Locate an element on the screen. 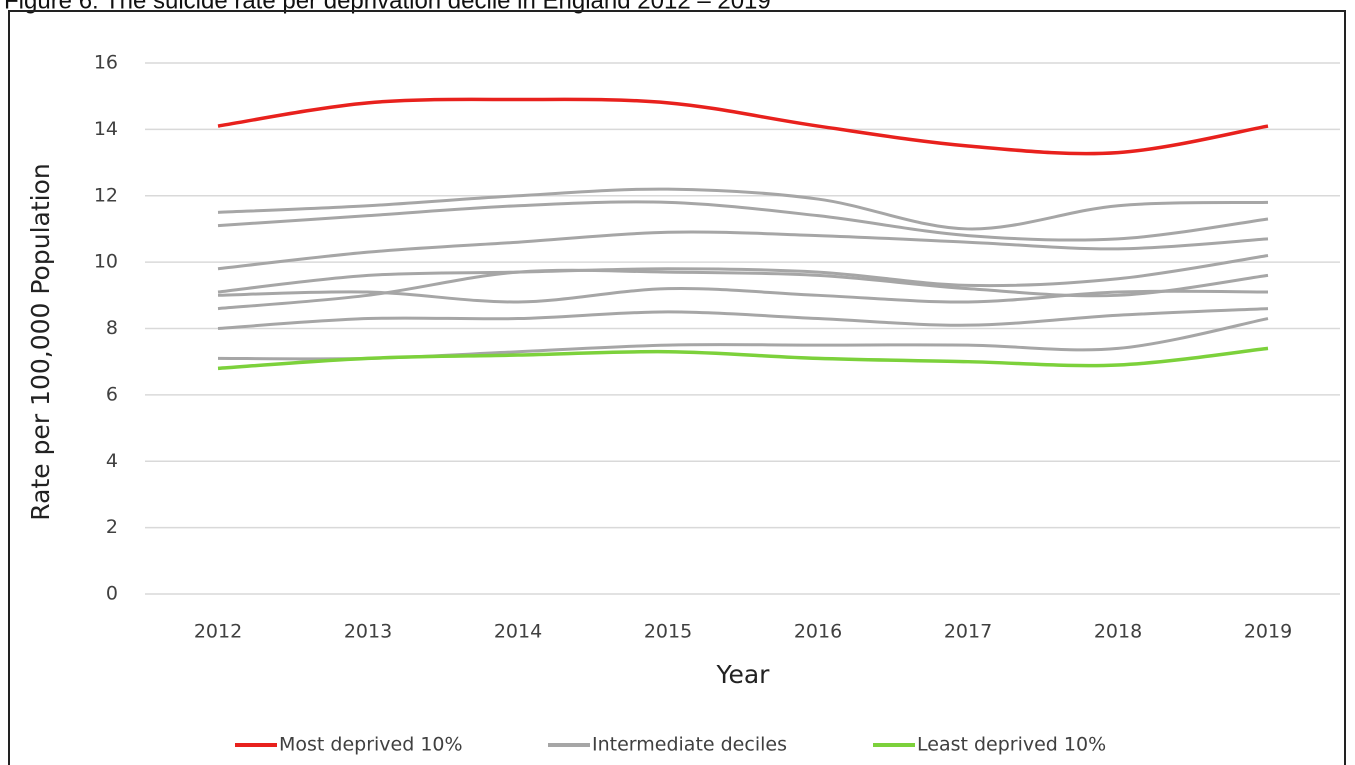  x-tick-label: 2017 is located at coordinates (968, 632).